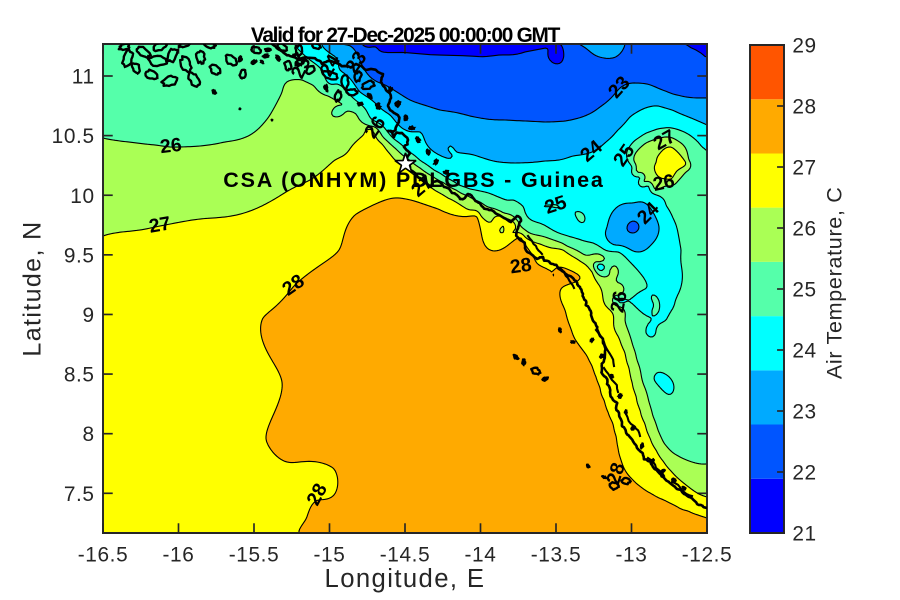 The height and width of the screenshot is (600, 900). What do you see at coordinates (83, 77) in the screenshot?
I see `svg-text: 11` at bounding box center [83, 77].